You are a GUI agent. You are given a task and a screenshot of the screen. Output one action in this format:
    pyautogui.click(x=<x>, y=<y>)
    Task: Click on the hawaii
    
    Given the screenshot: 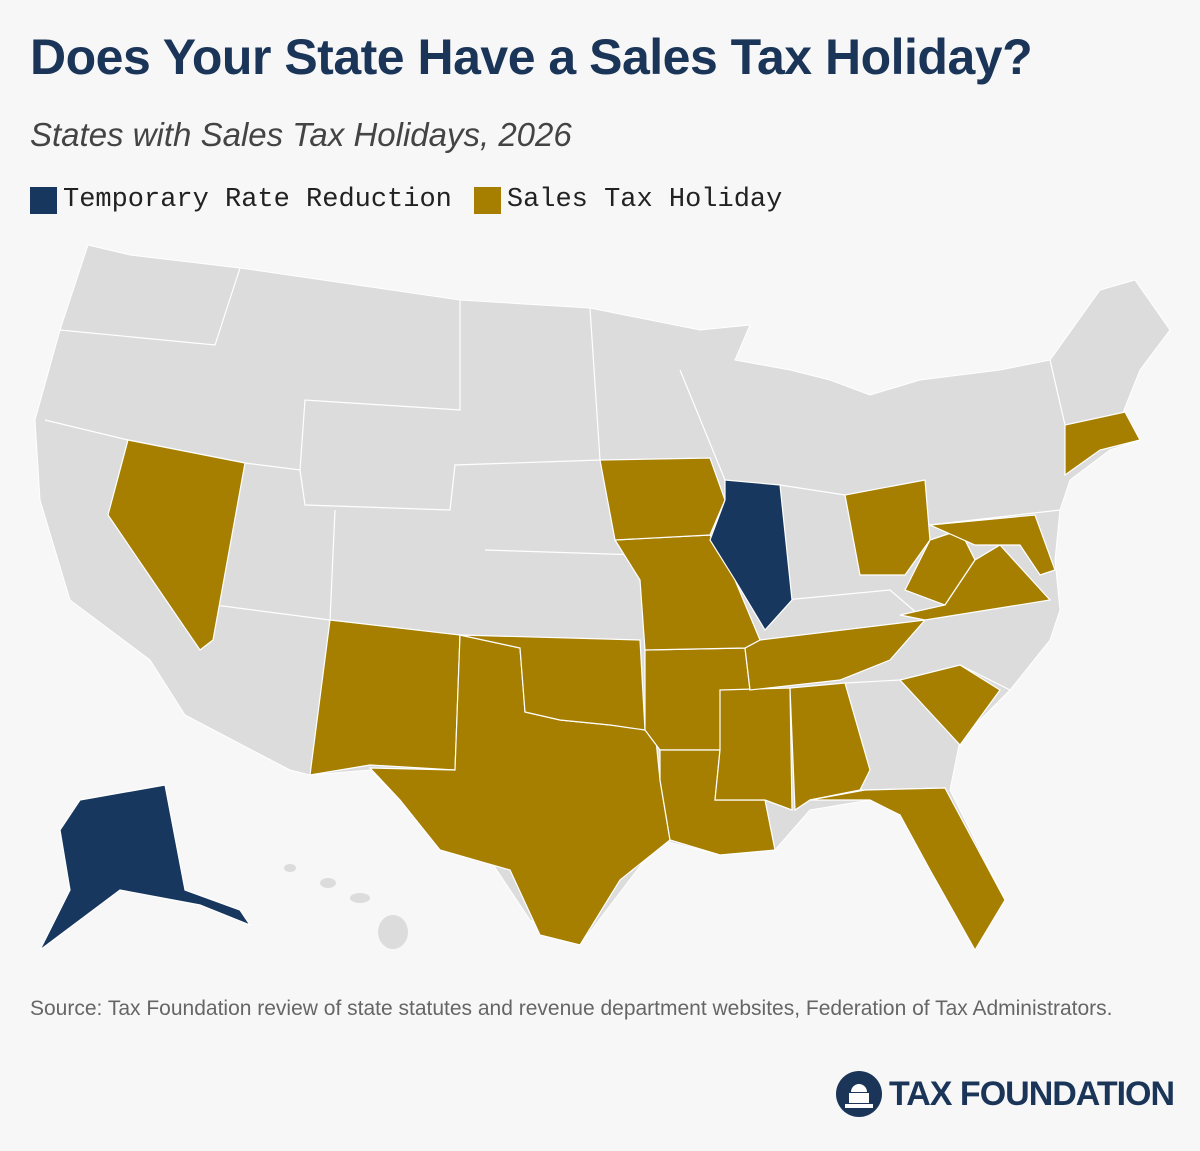 What is the action you would take?
    pyautogui.click(x=346, y=906)
    